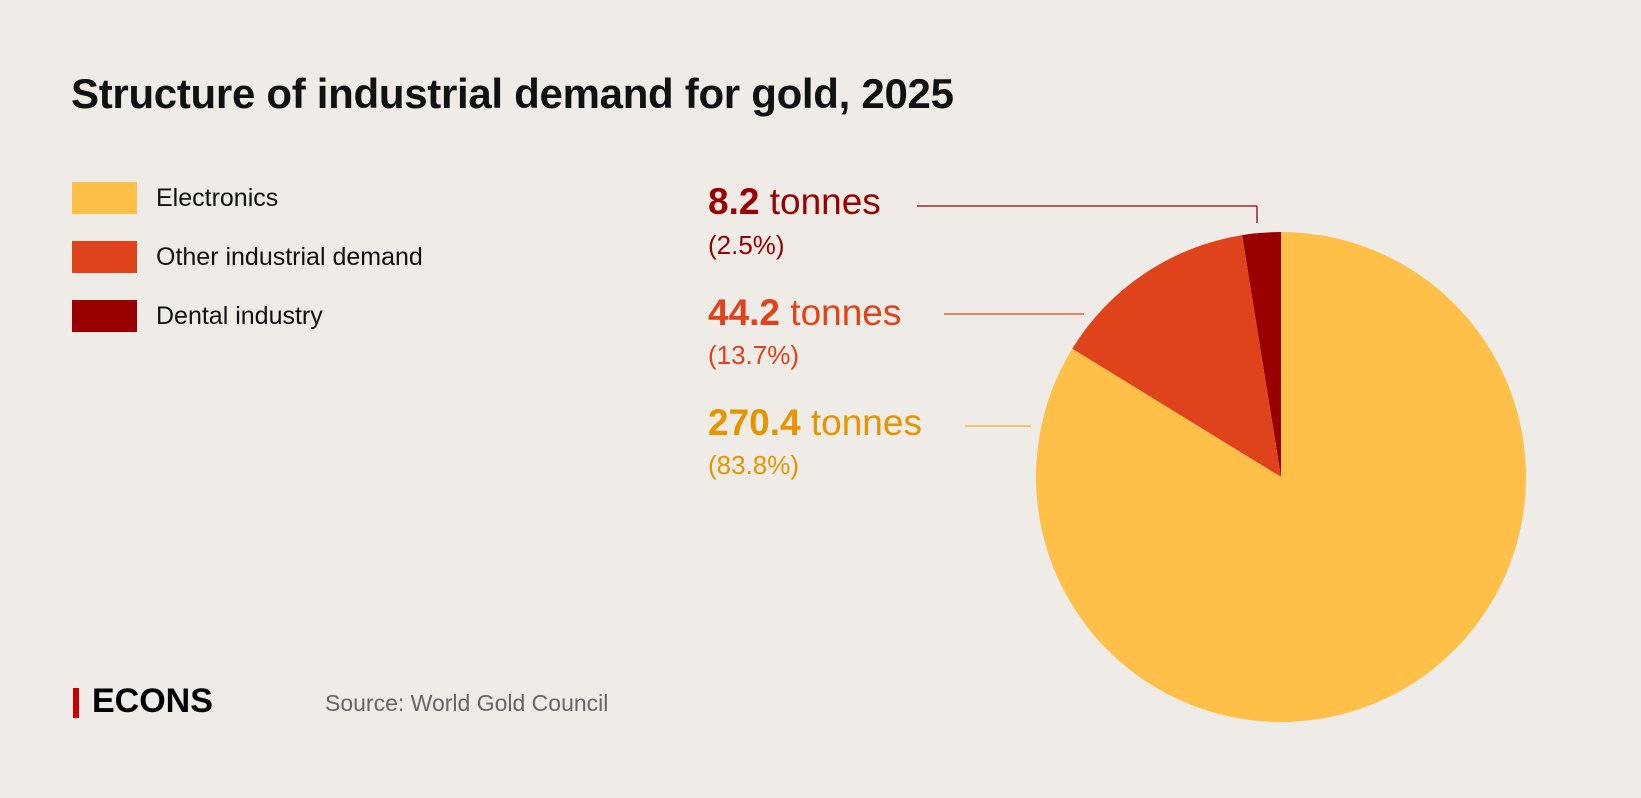  What do you see at coordinates (805, 312) in the screenshot?
I see `value-label-other: 44.2 tonnes` at bounding box center [805, 312].